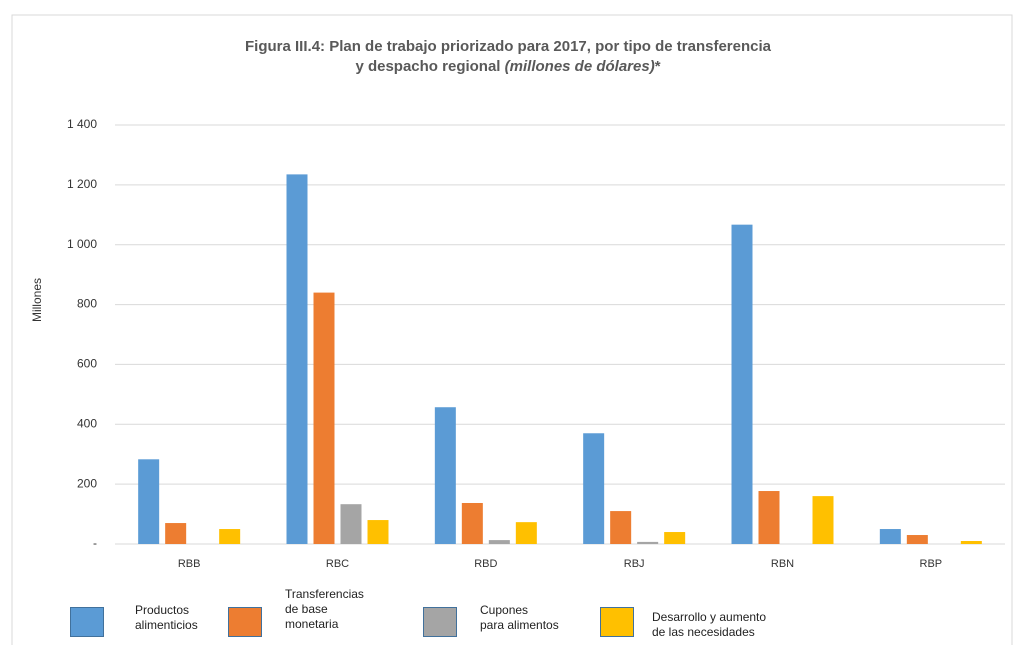  What do you see at coordinates (324, 609) in the screenshot?
I see `legend-label: Transferencias de base monetaria` at bounding box center [324, 609].